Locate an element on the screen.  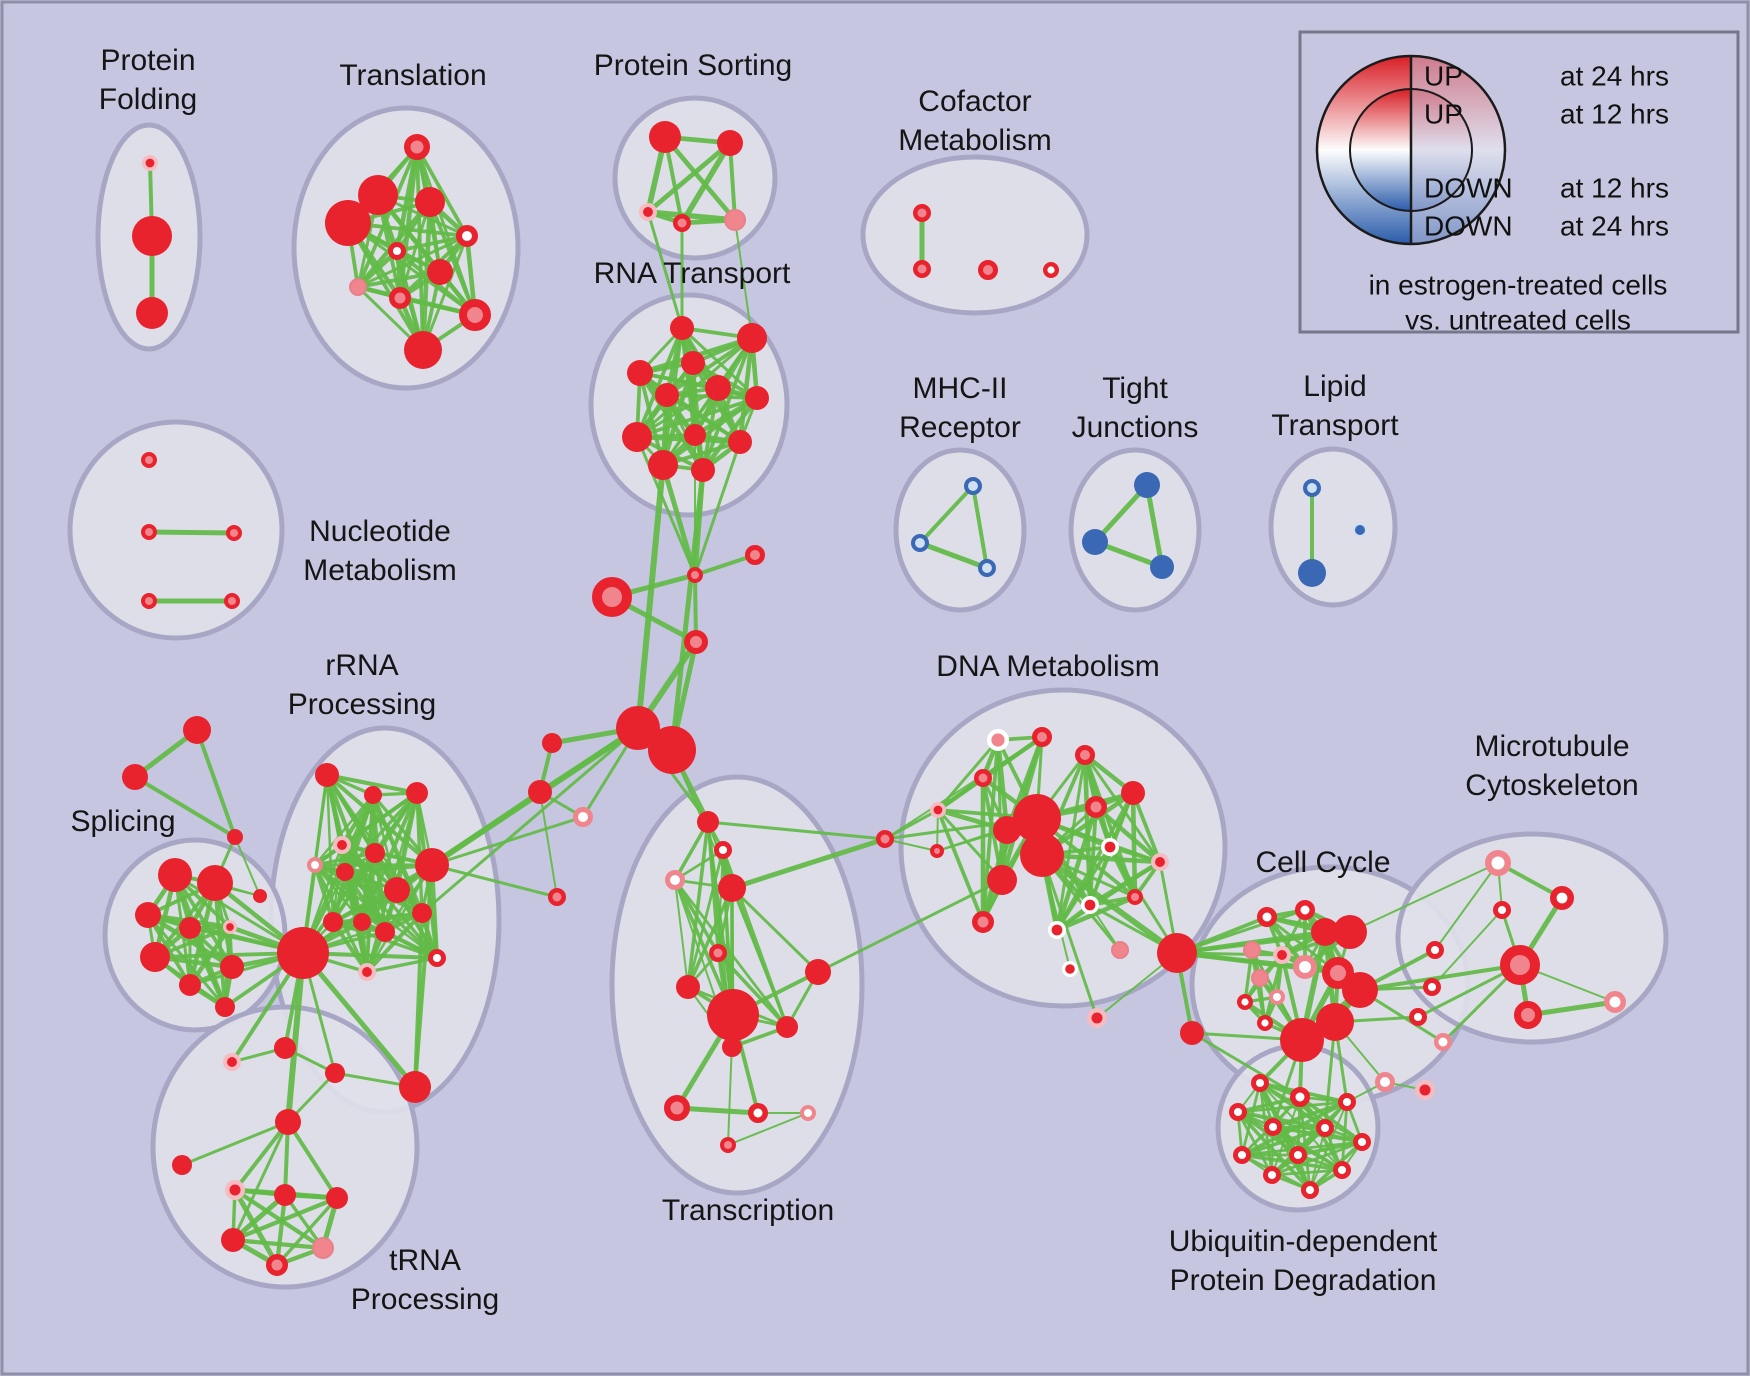
node-t4 is located at coordinates (348, 223).